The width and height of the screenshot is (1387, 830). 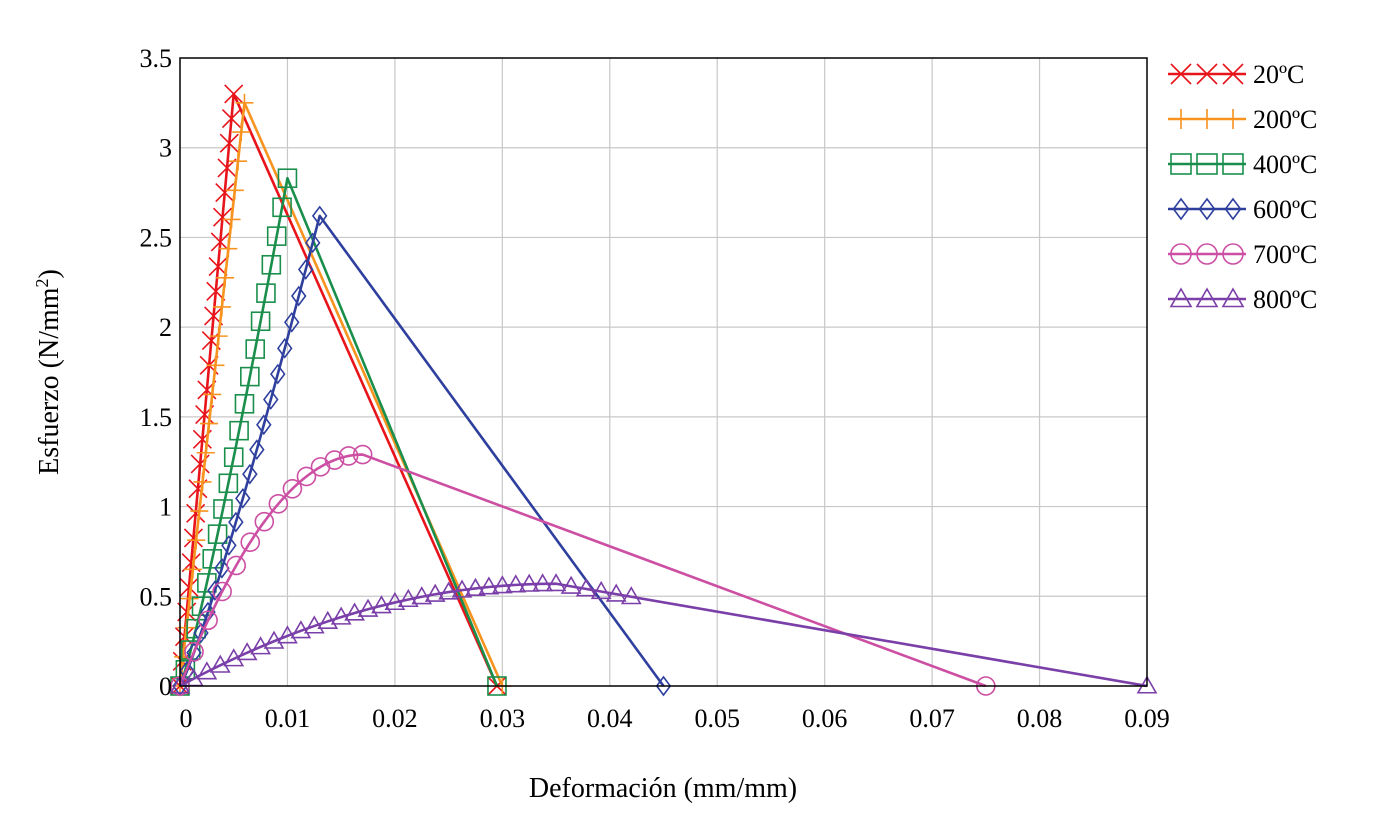 What do you see at coordinates (1040, 718) in the screenshot?
I see `x-tick-label: 0.08` at bounding box center [1040, 718].